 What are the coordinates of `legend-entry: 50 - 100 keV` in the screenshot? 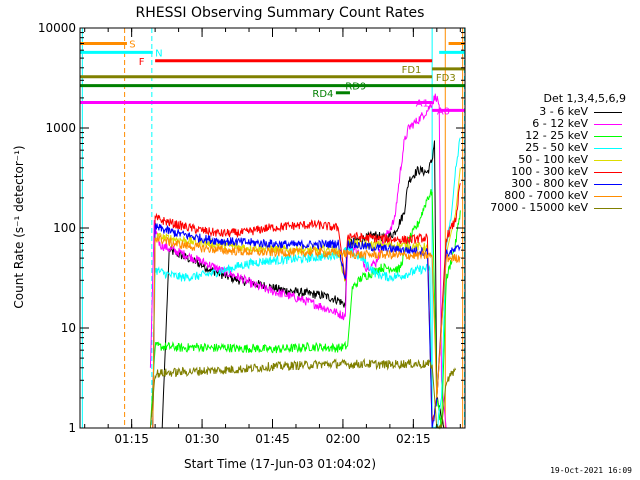 It's located at (561, 160).